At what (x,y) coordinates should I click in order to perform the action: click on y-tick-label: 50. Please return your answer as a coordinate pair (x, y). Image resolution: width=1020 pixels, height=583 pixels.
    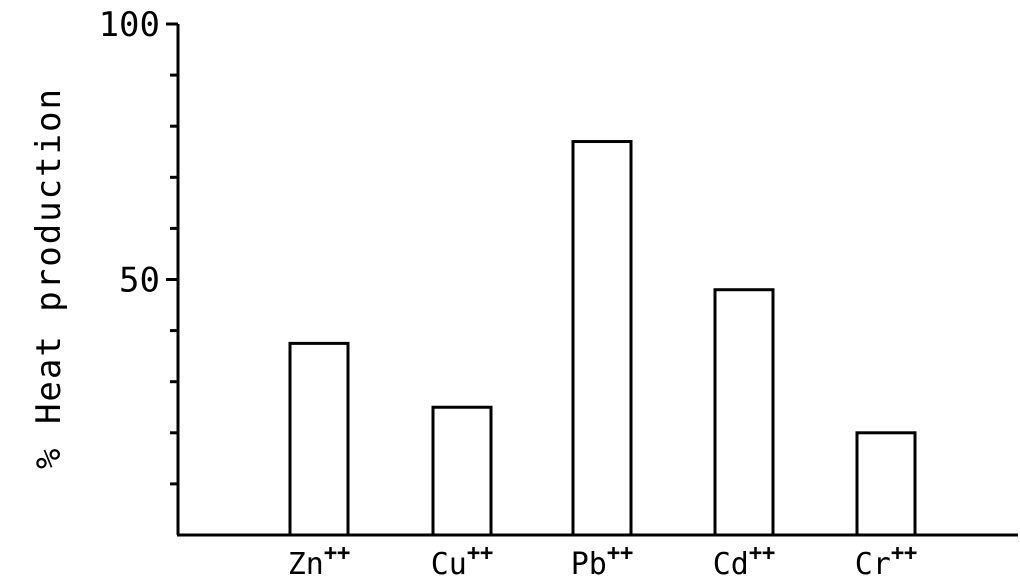
    Looking at the image, I should click on (139, 281).